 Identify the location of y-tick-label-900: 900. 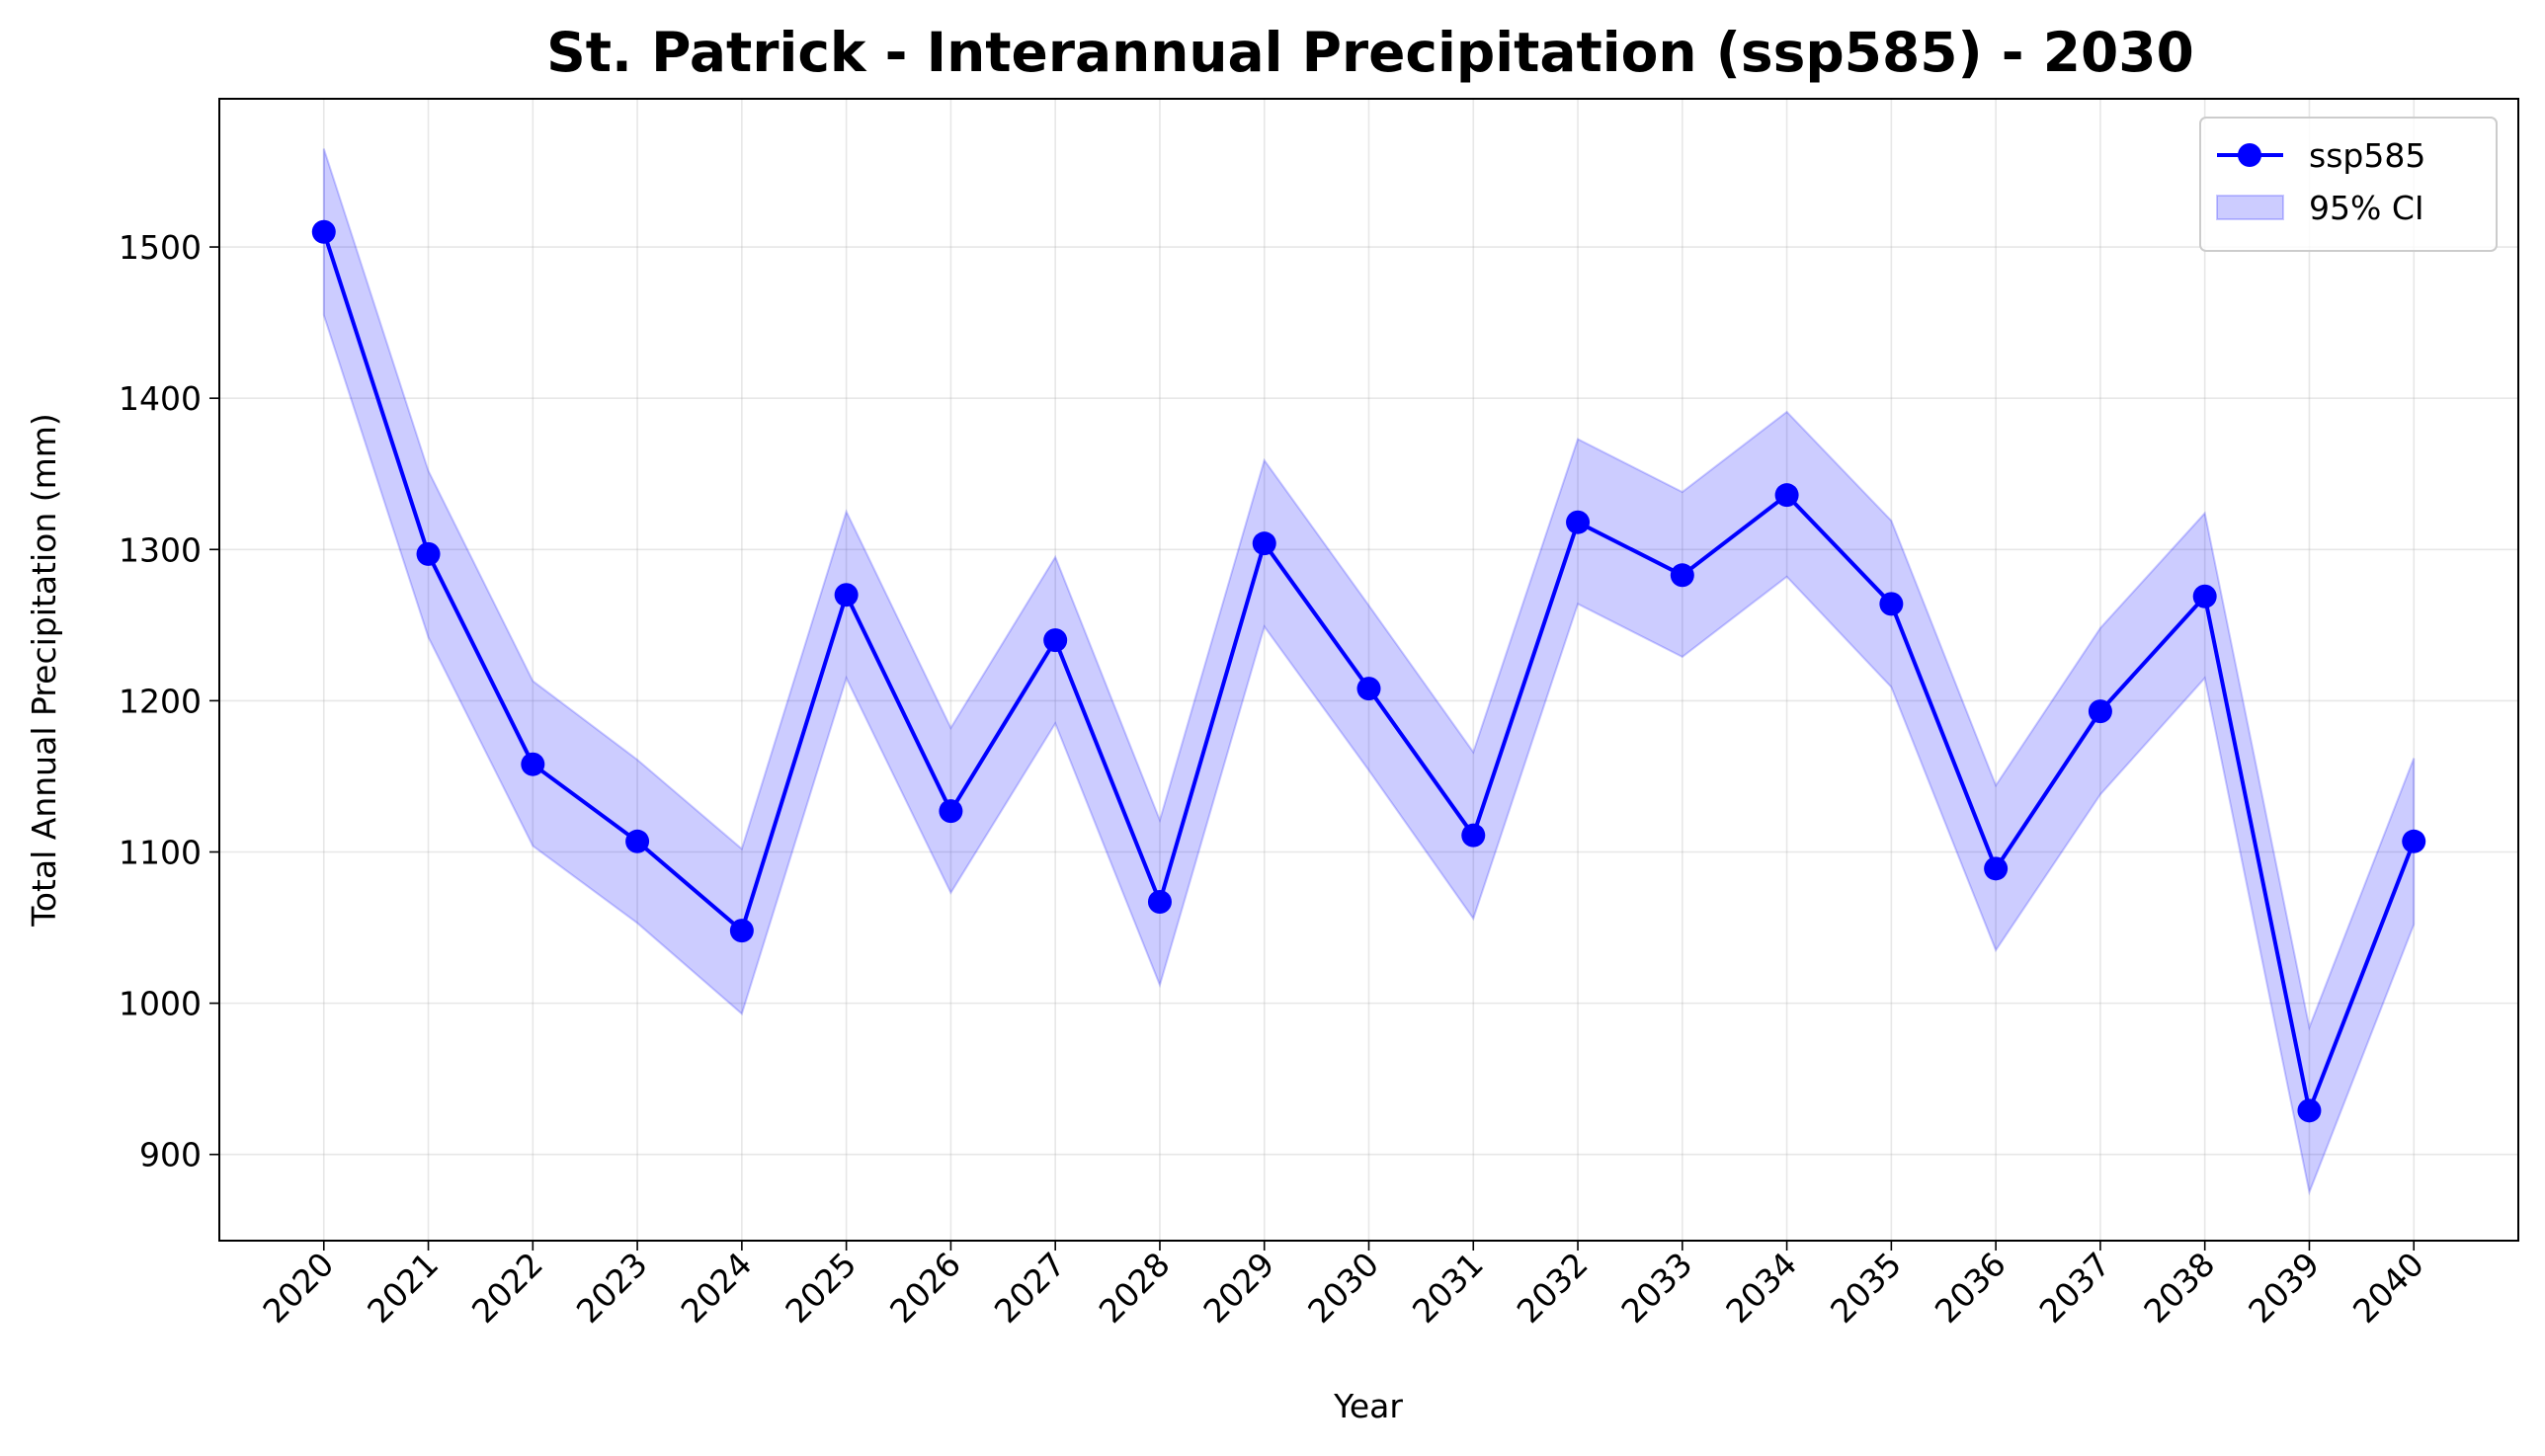
(170, 1155).